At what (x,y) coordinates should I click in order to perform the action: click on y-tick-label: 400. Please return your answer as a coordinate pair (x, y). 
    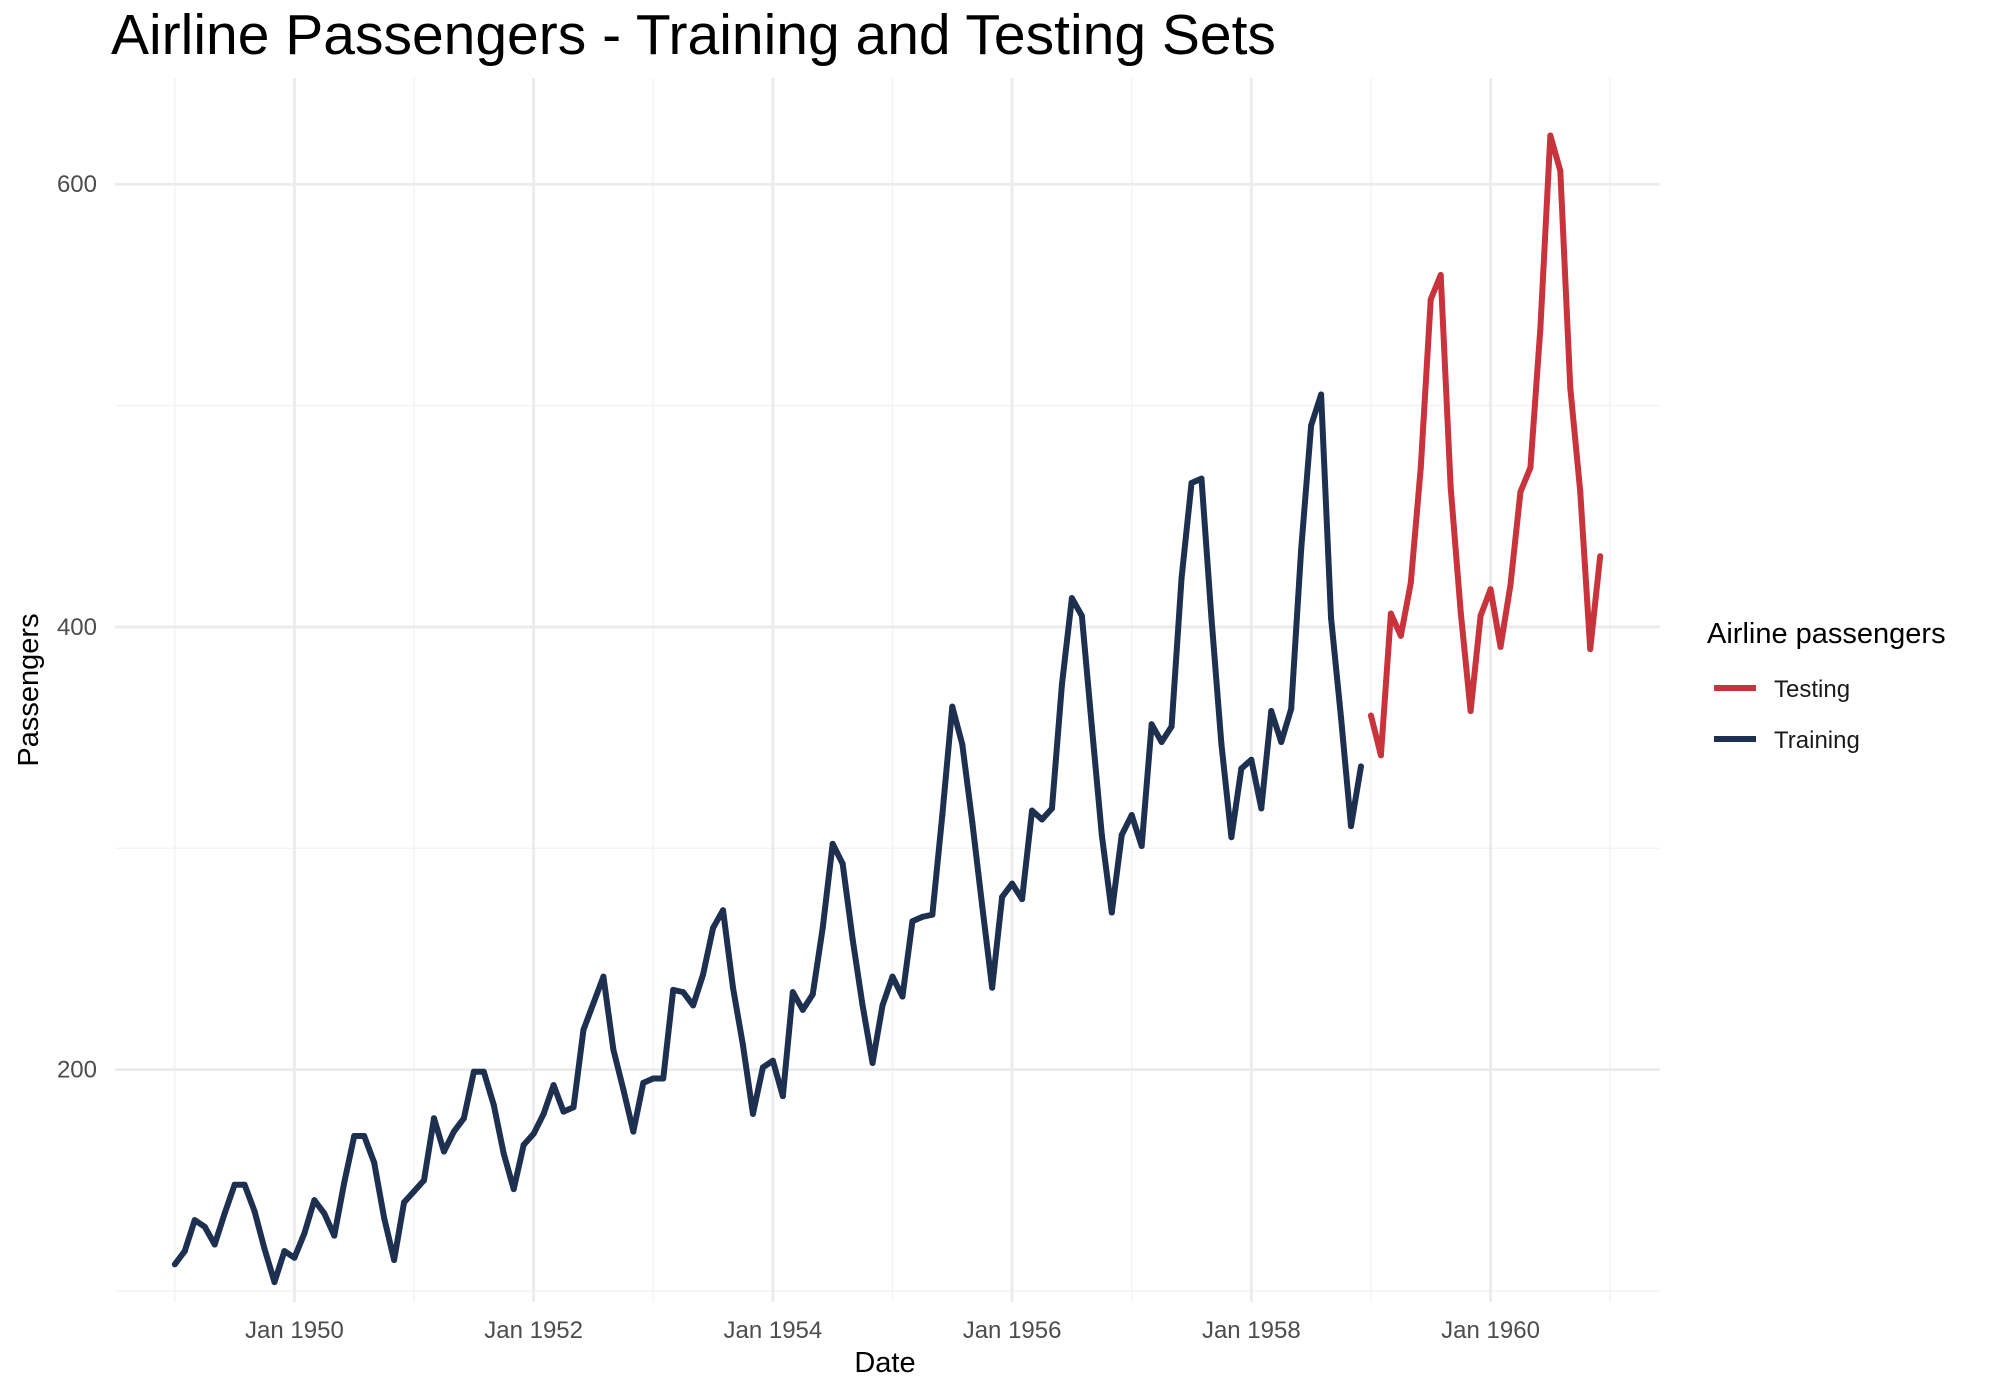
    Looking at the image, I should click on (77, 627).